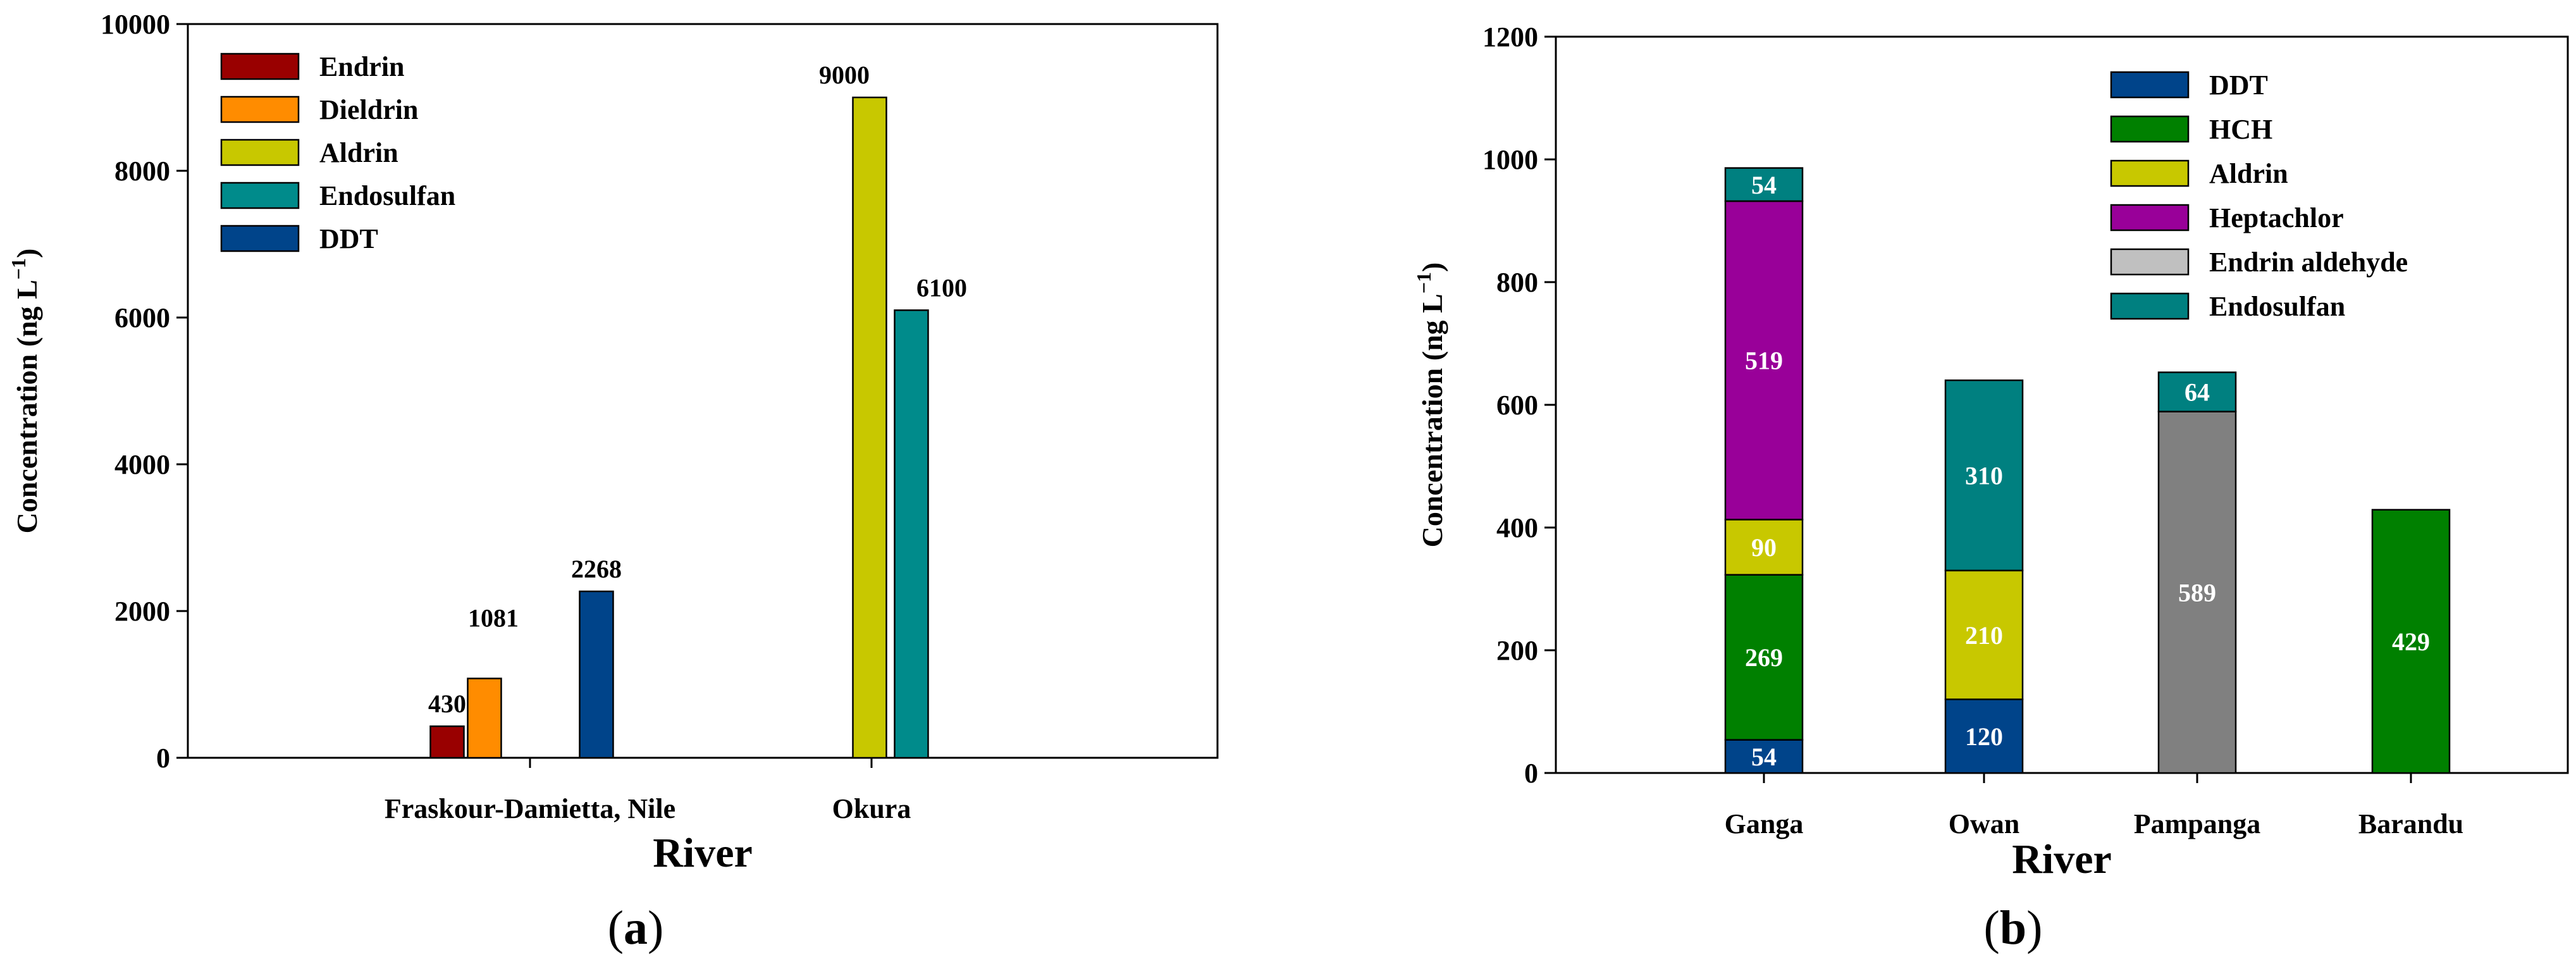 This screenshot has height=964, width=2576. Describe the element at coordinates (845, 75) in the screenshot. I see `data-label: 9000` at that location.